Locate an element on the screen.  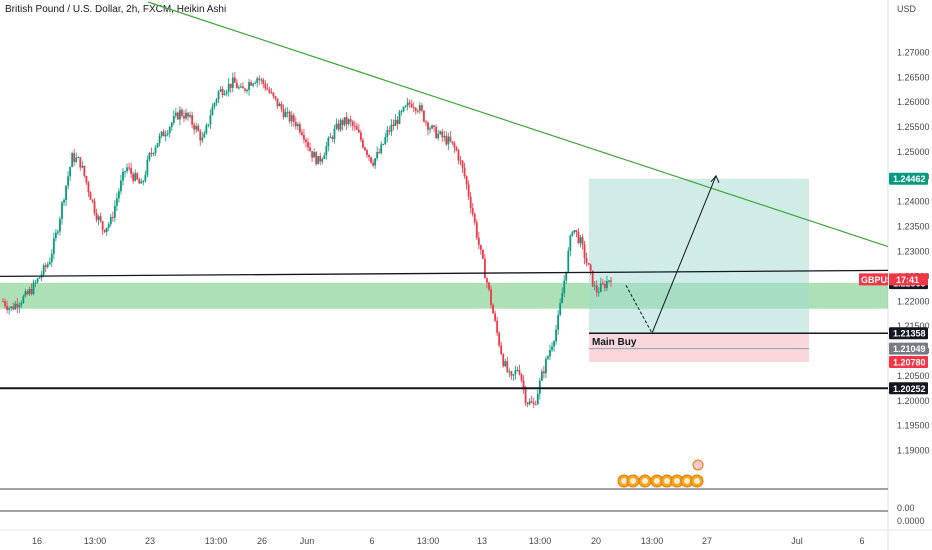
price-tick-label: 1.19500 is located at coordinates (913, 426).